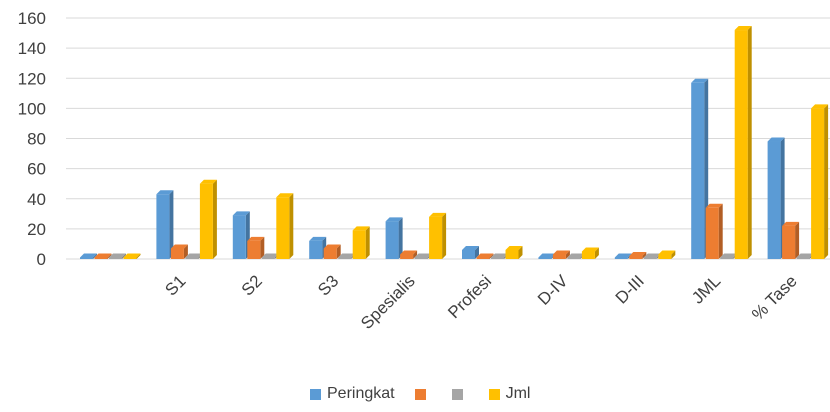 This screenshot has width=830, height=412. What do you see at coordinates (328, 285) in the screenshot?
I see `x-tick-label: S3` at bounding box center [328, 285].